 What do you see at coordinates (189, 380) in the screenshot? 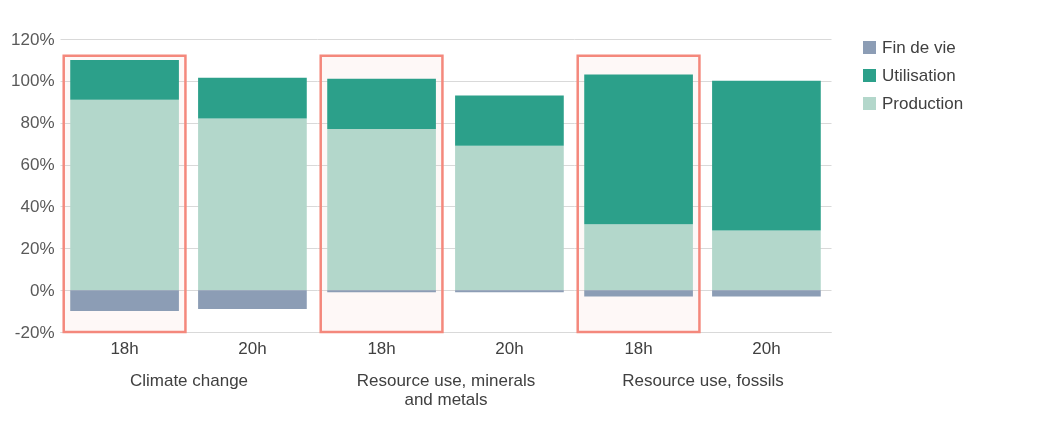
I see `x-axis-title: Climate change` at bounding box center [189, 380].